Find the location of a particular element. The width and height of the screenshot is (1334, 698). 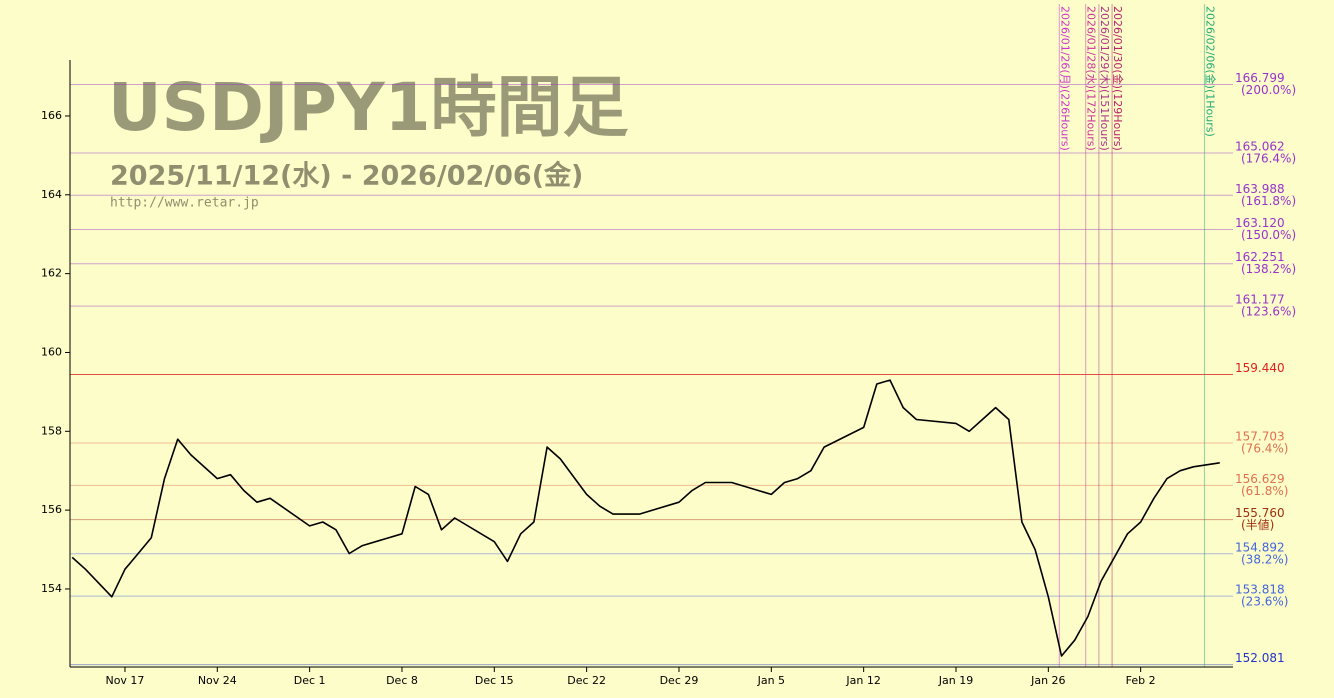

x-tick-label: Jan 12 is located at coordinates (862, 680).